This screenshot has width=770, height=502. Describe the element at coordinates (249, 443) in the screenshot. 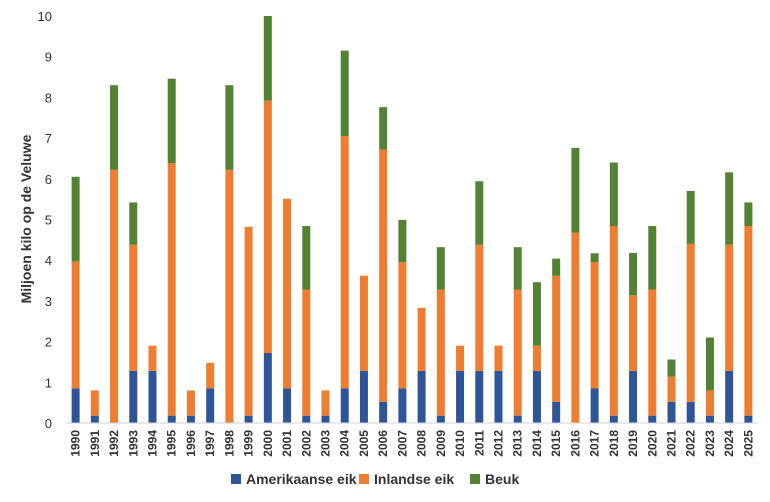

I see `x-tick-label: 1999` at that location.